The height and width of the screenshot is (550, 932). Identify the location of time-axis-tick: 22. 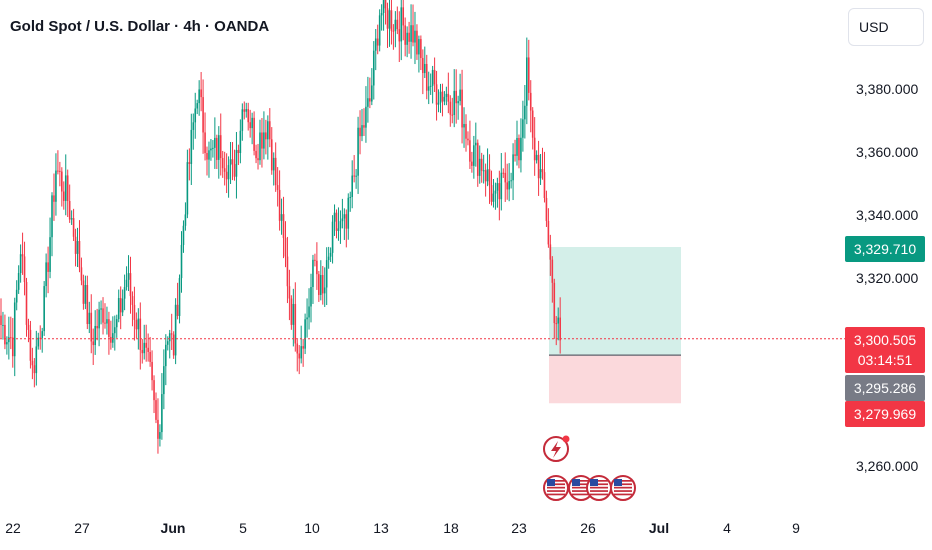
(13, 528).